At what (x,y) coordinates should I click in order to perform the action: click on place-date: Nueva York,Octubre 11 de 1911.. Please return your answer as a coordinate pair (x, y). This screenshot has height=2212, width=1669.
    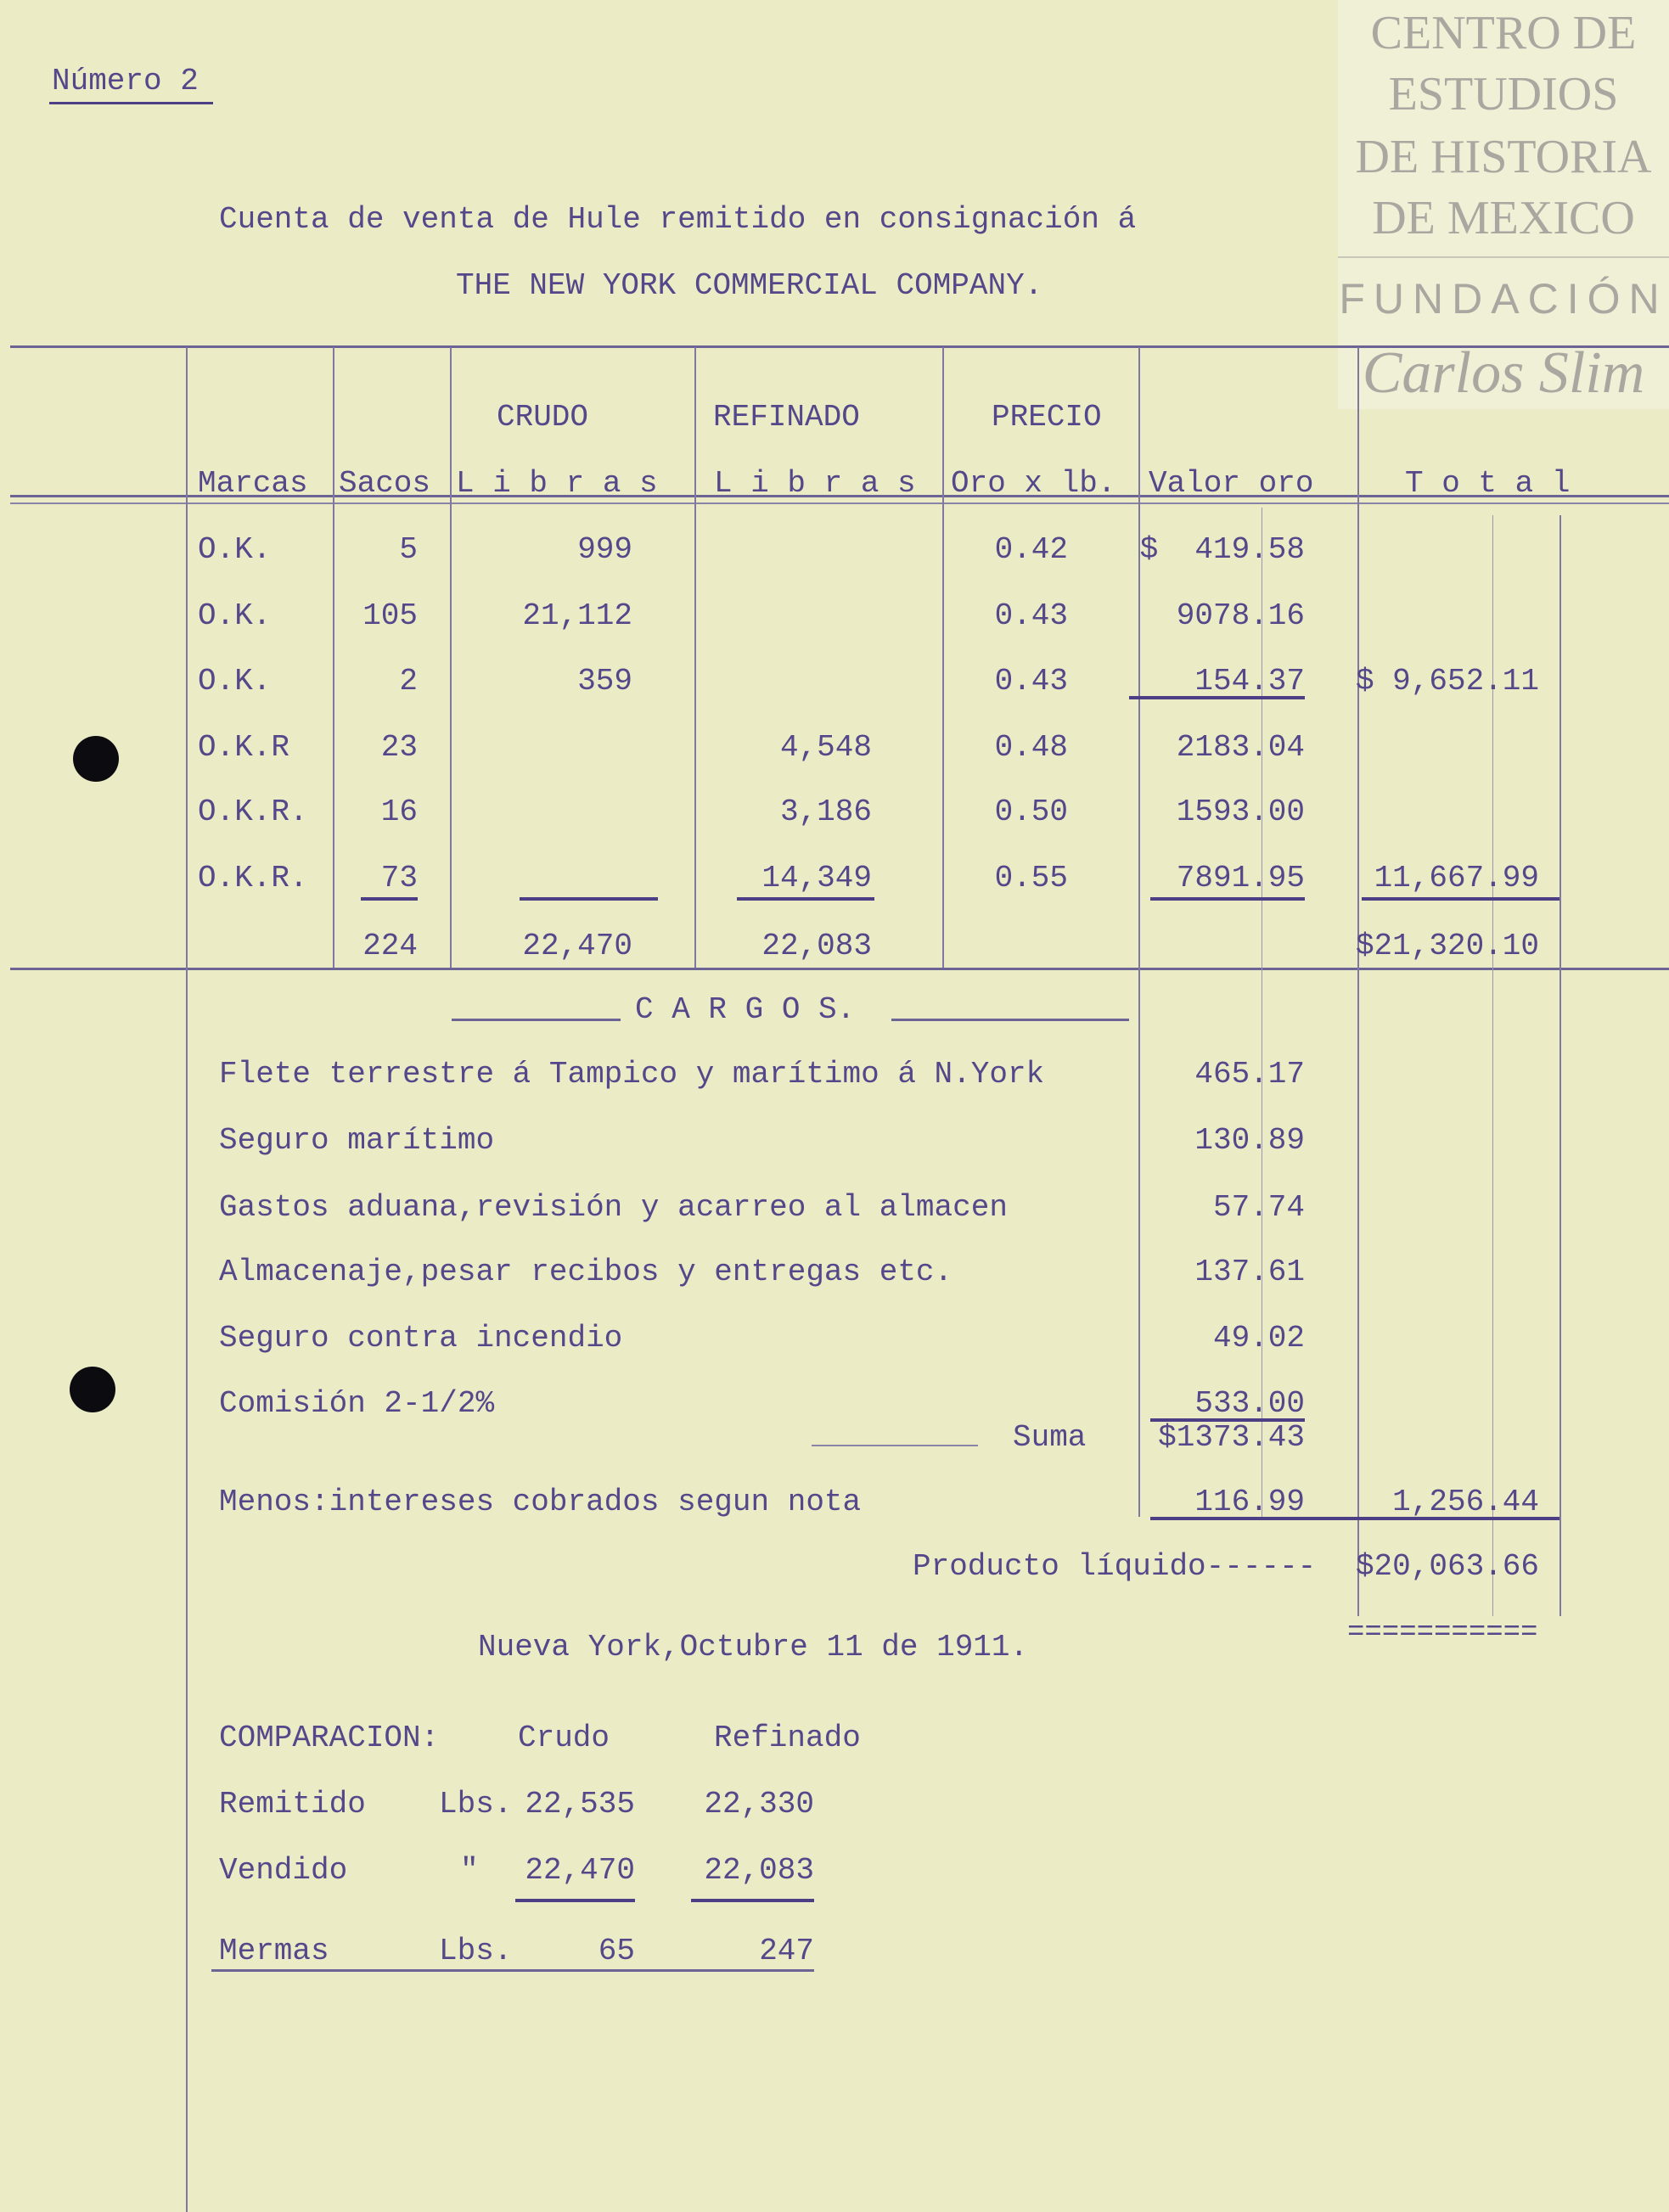
    Looking at the image, I should click on (753, 1647).